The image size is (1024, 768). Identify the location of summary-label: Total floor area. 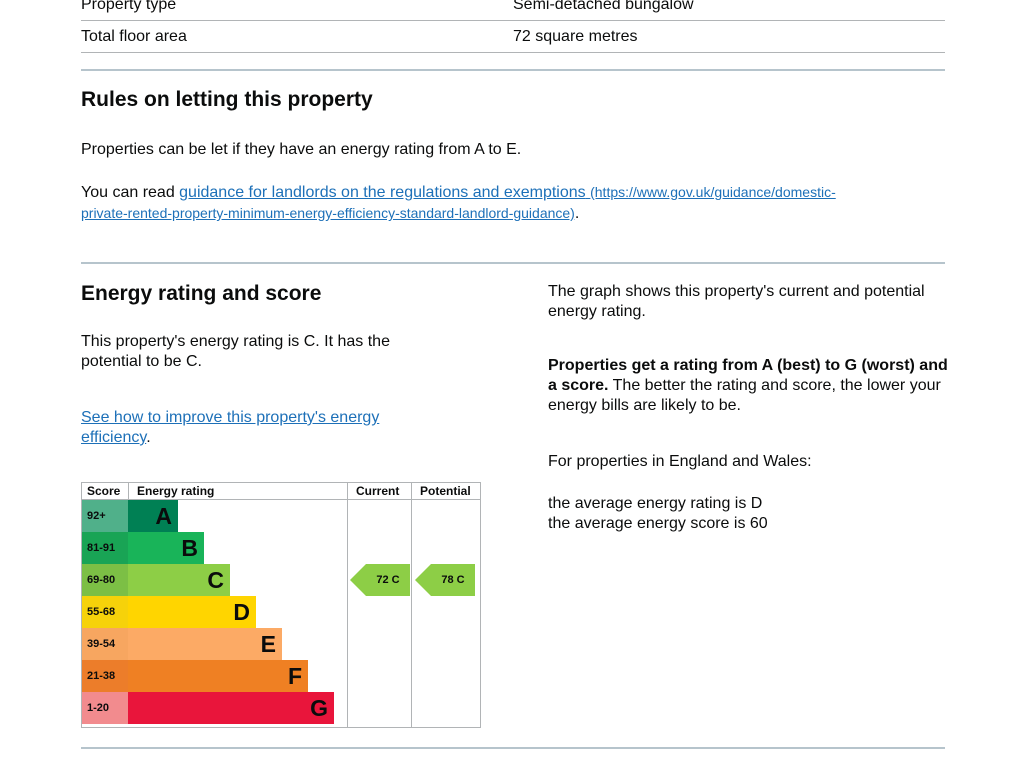
(134, 36).